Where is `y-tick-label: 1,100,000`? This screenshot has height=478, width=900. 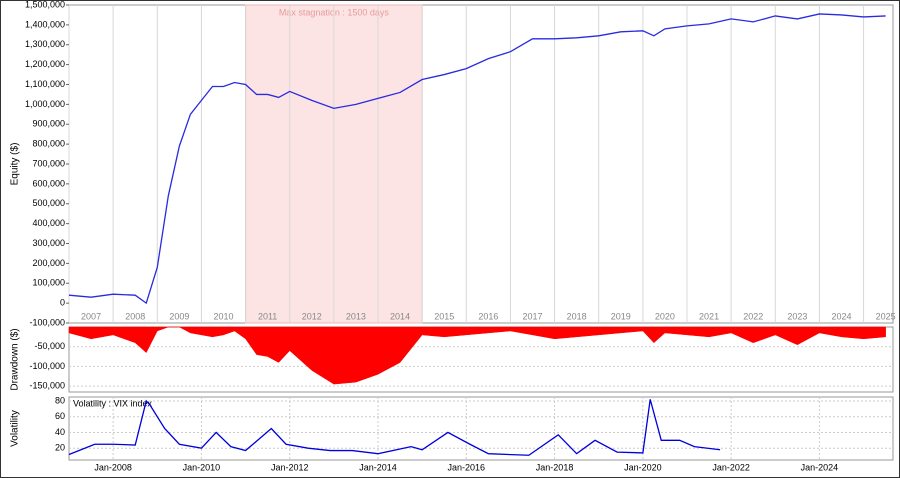 y-tick-label: 1,100,000 is located at coordinates (45, 84).